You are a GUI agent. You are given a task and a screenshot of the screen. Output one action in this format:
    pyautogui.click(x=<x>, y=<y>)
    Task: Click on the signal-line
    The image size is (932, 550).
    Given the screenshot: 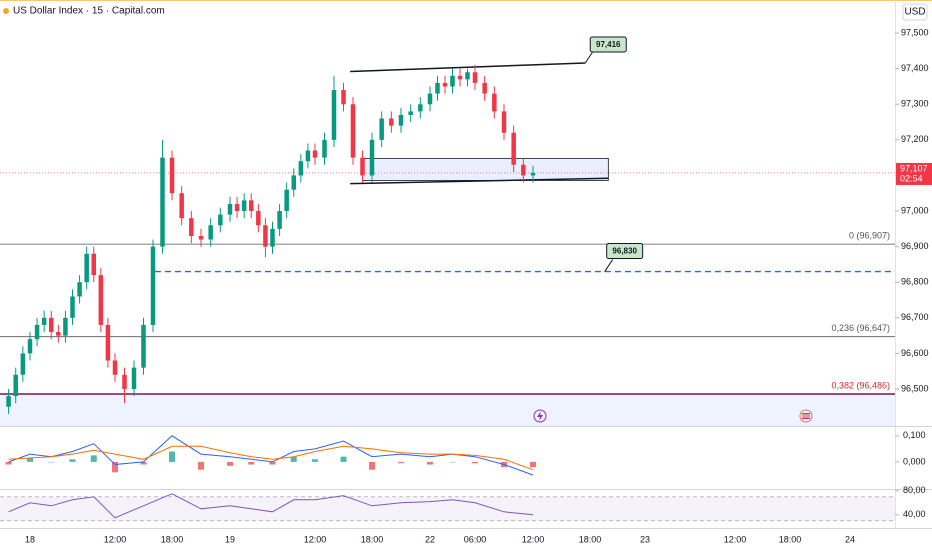 What is the action you would take?
    pyautogui.click(x=271, y=458)
    